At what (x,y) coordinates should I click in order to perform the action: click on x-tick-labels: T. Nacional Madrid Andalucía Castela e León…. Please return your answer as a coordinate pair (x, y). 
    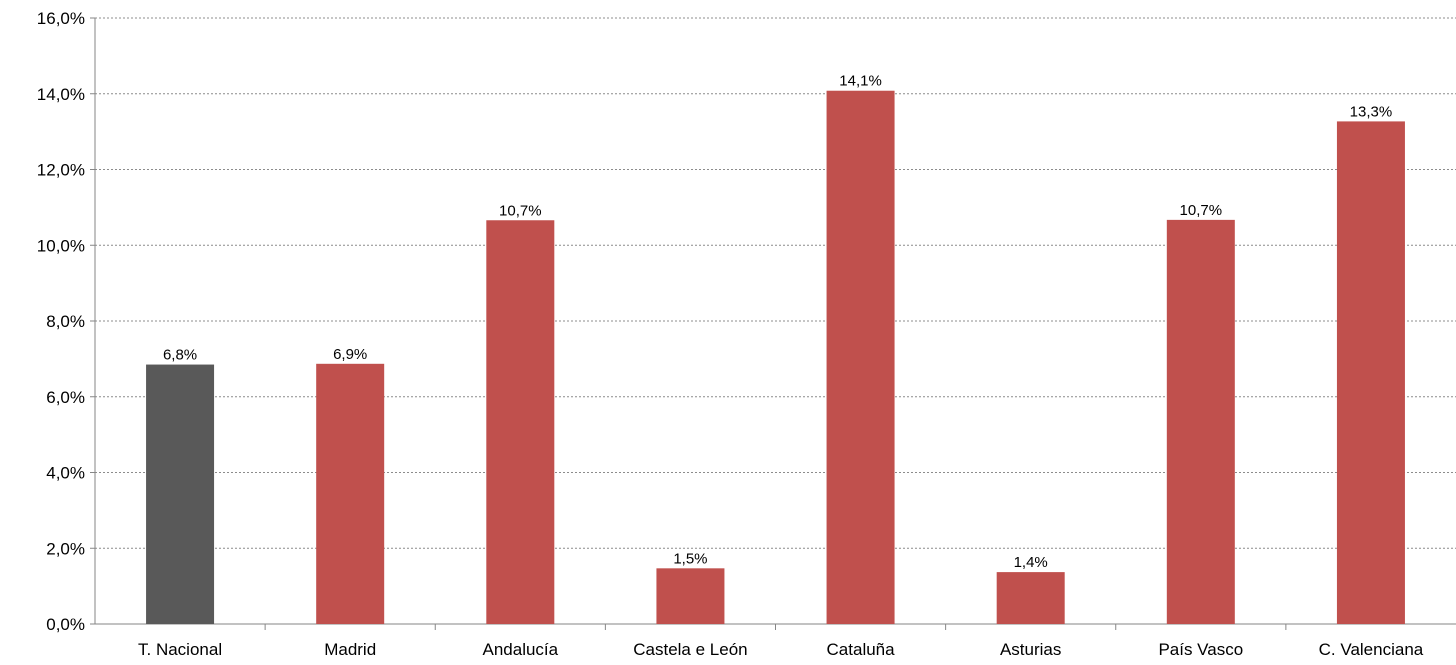
    Looking at the image, I should click on (781, 649).